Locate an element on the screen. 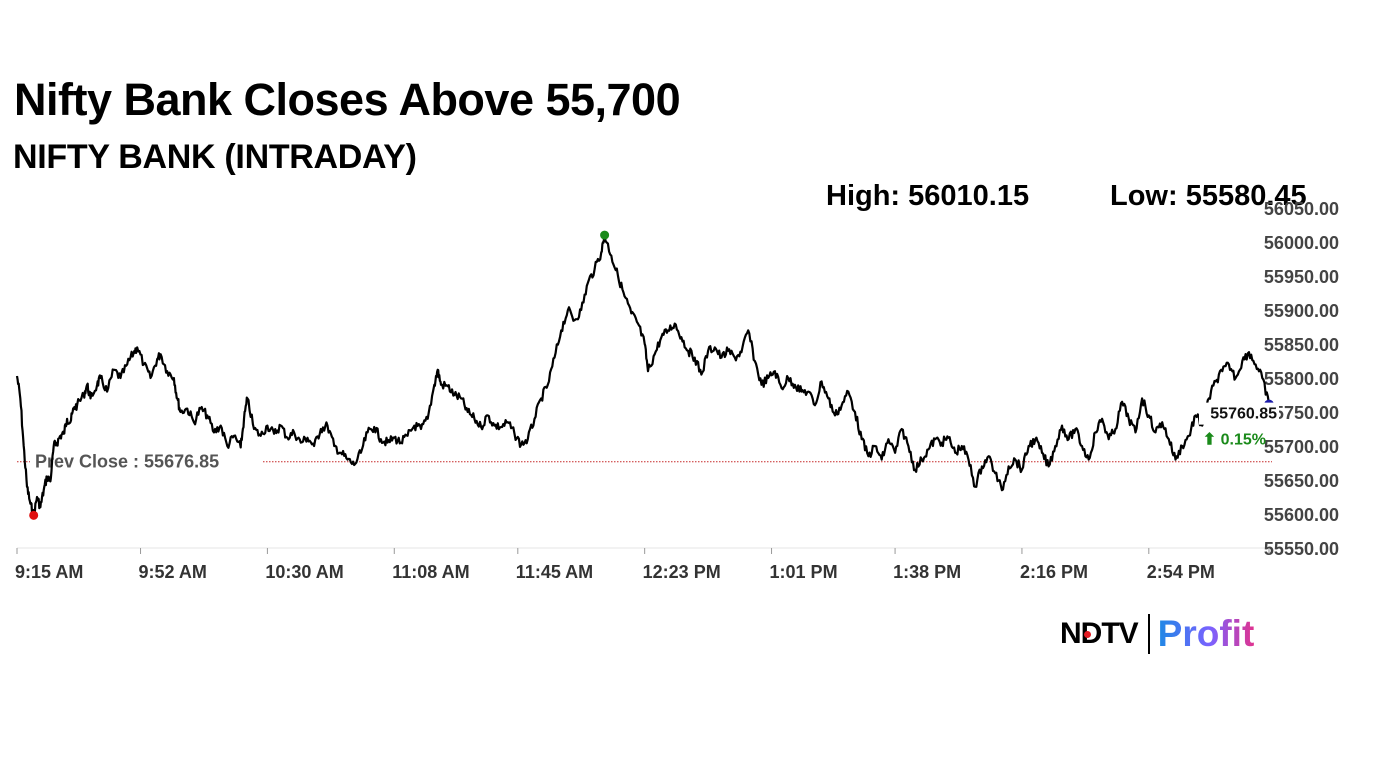 This screenshot has height=777, width=1382. ndtv-profit-logo: NDTV Profit is located at coordinates (1157, 634).